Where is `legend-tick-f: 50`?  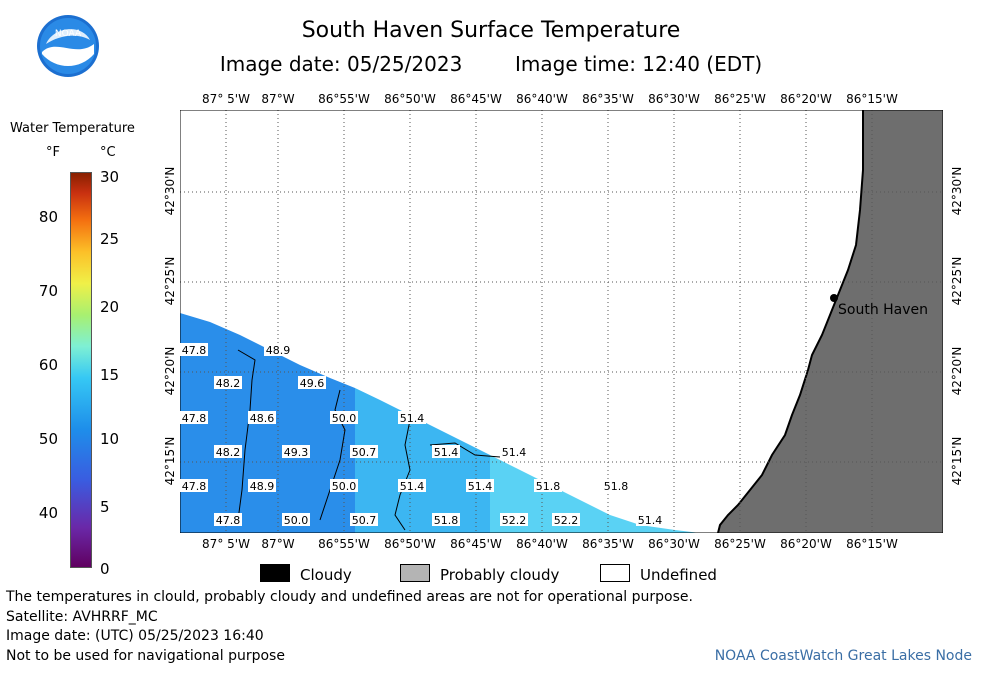 legend-tick-f: 50 is located at coordinates (48, 439).